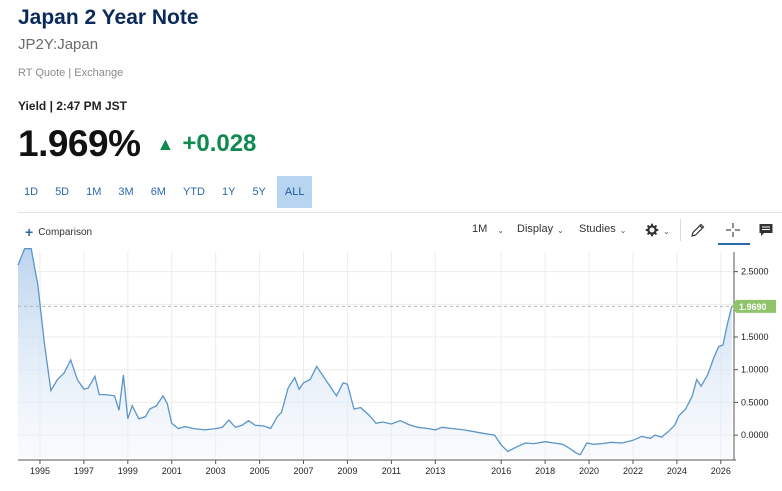  I want to click on x-tick-label: 2011, so click(391, 471).